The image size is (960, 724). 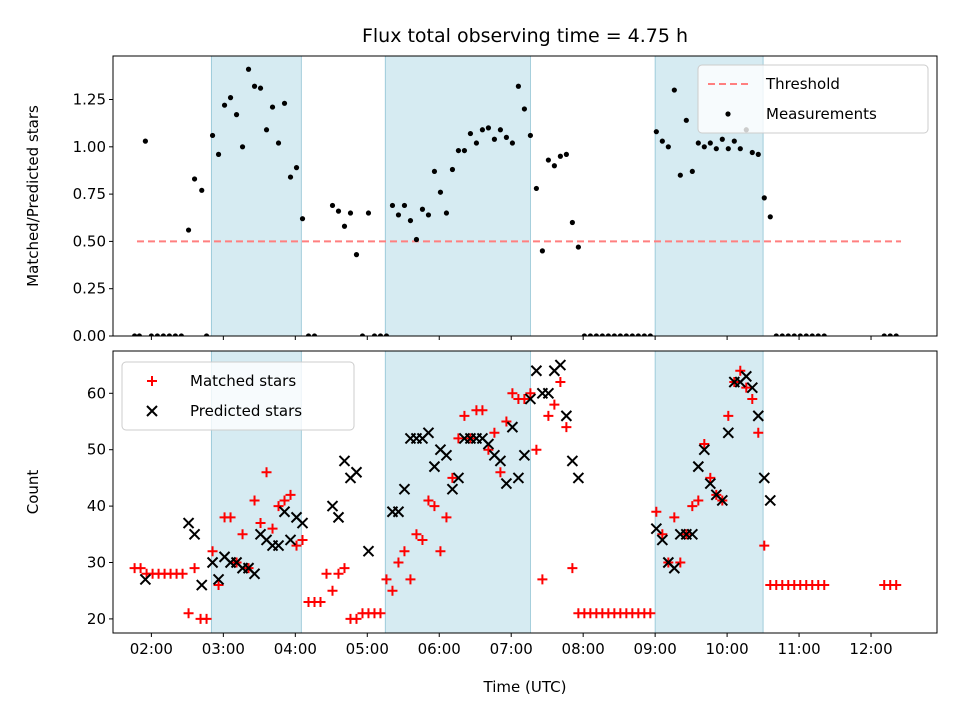 I want to click on legend-label: Predicted stars, so click(x=246, y=411).